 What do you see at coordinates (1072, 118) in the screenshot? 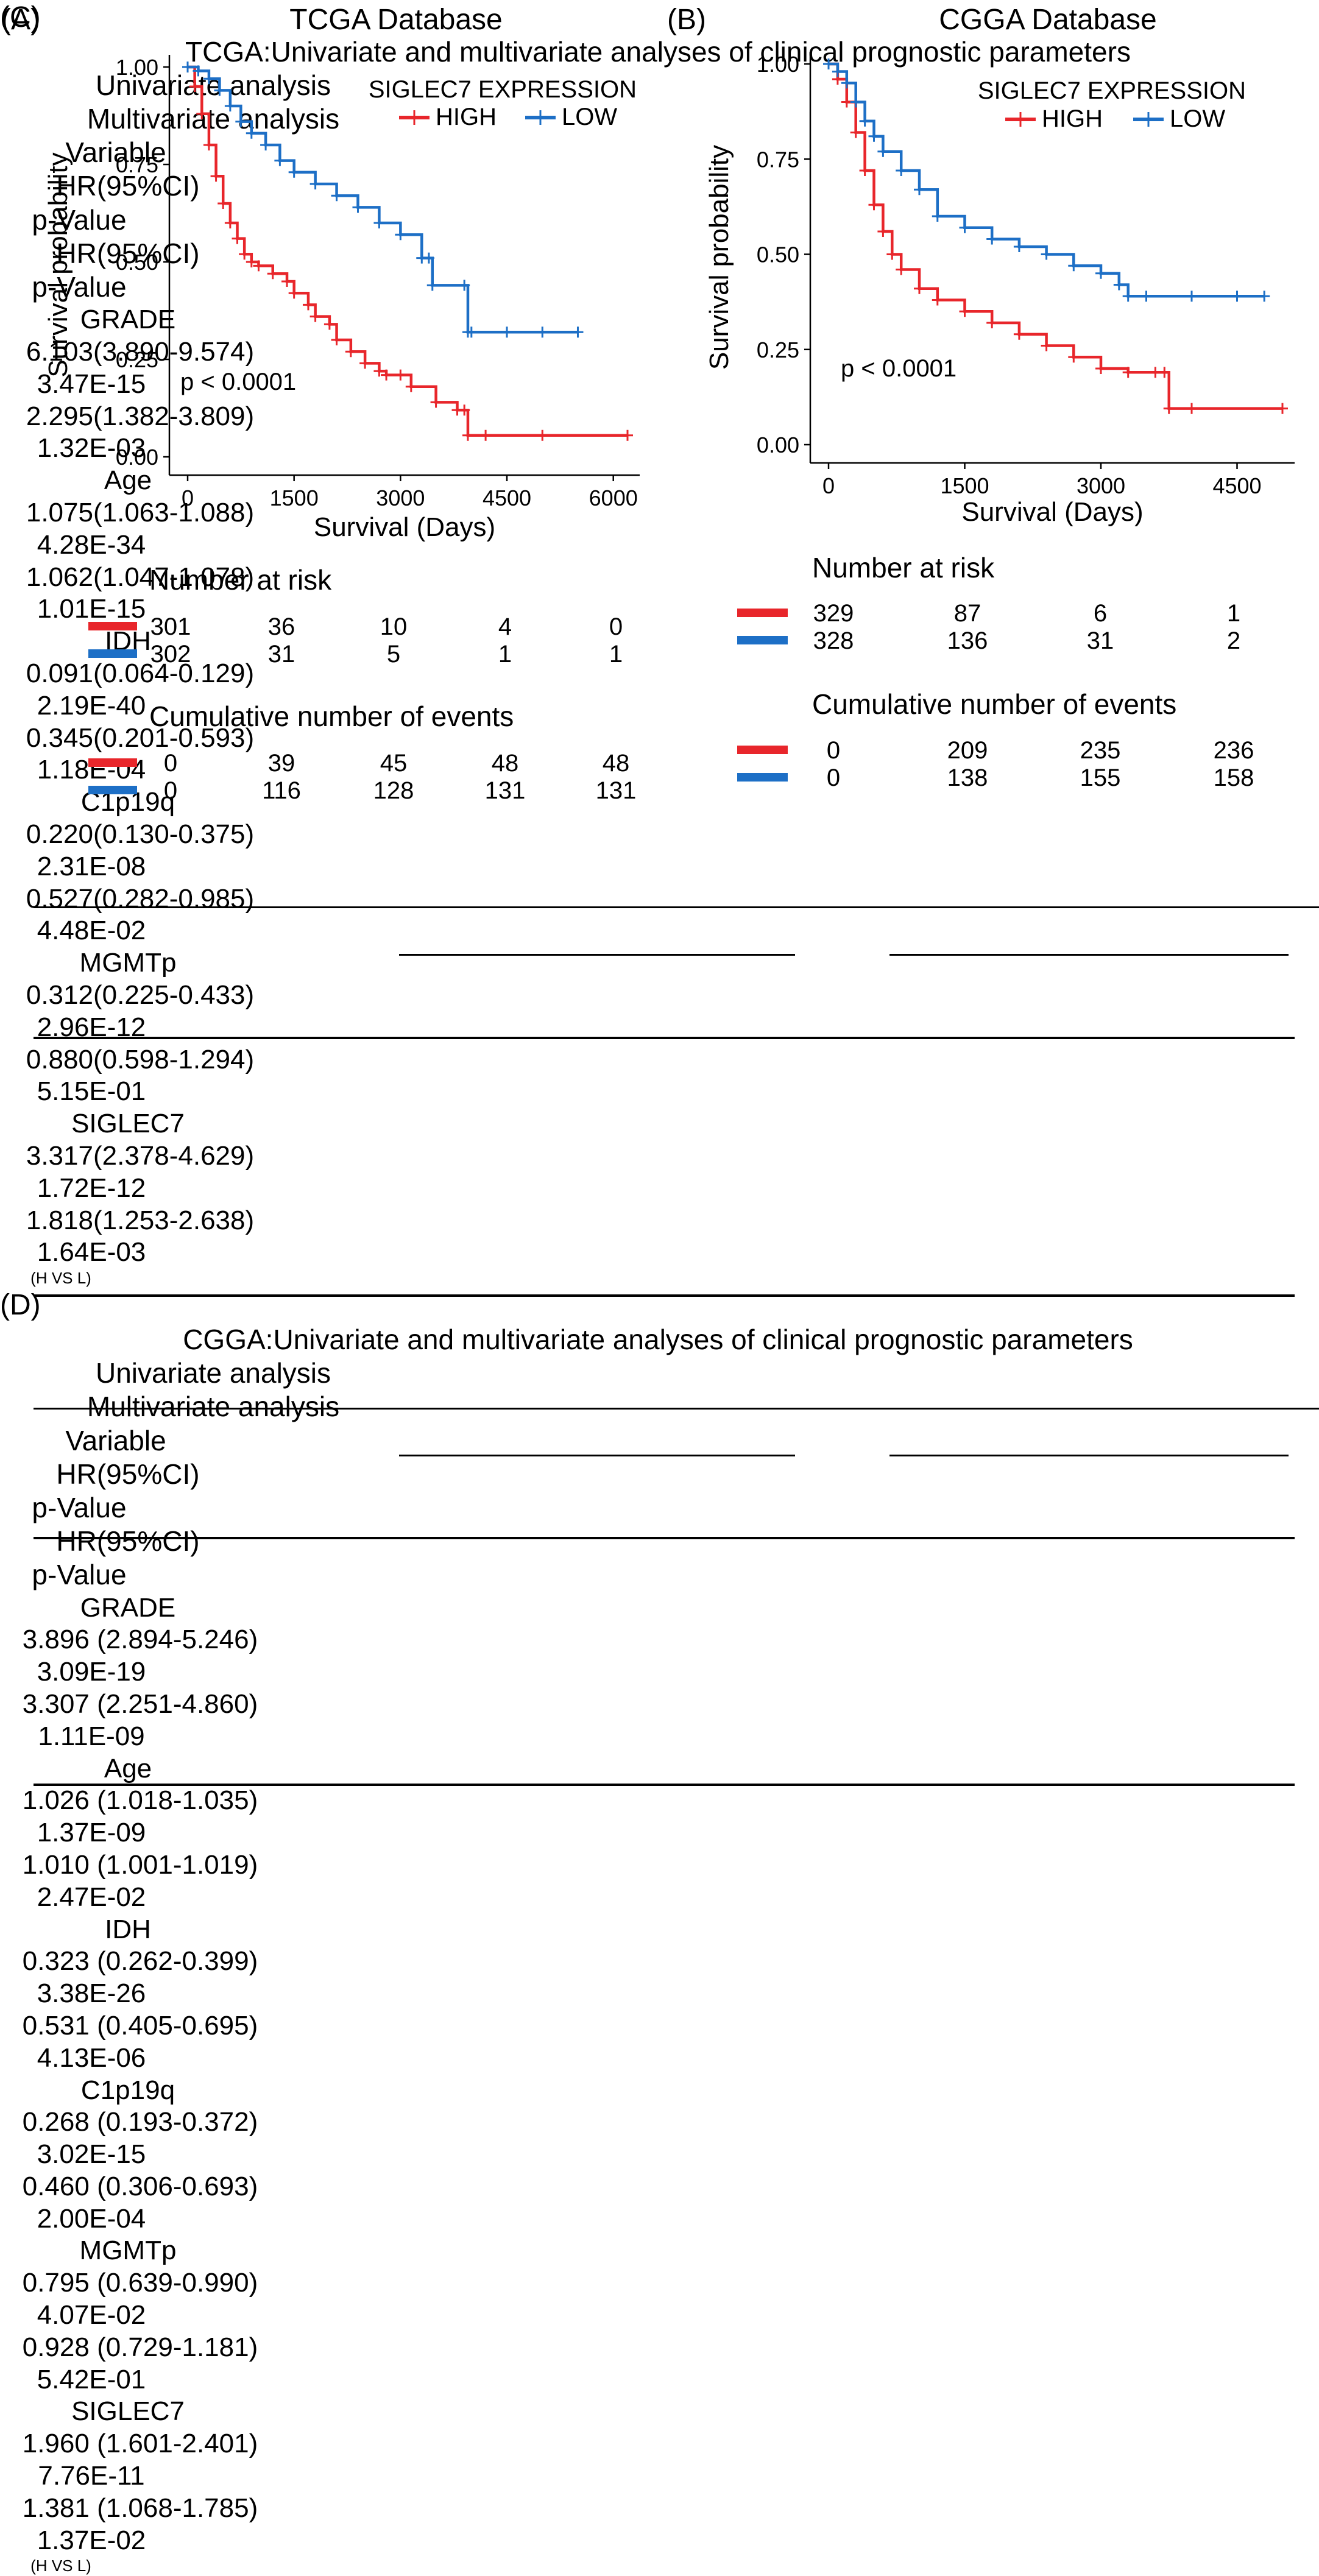
I see `legend-label-high: HIGH` at bounding box center [1072, 118].